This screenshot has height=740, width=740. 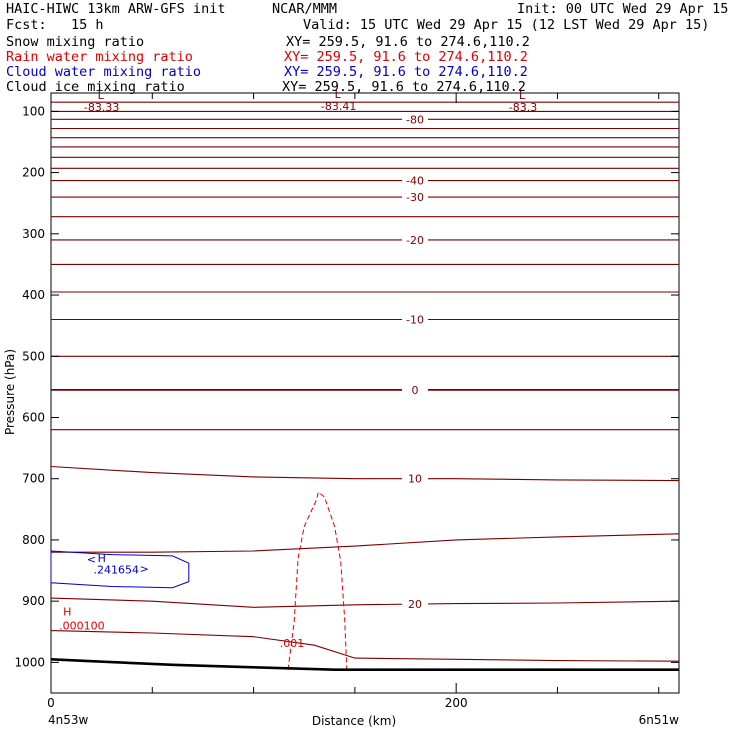 What do you see at coordinates (33, 417) in the screenshot?
I see `y-tick-label: 600` at bounding box center [33, 417].